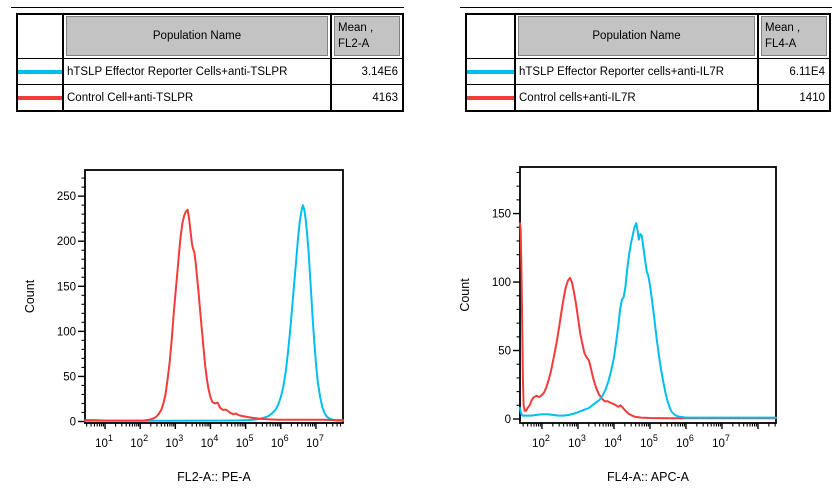 The width and height of the screenshot is (833, 498). What do you see at coordinates (646, 7) in the screenshot?
I see `table-top-rule-right` at bounding box center [646, 7].